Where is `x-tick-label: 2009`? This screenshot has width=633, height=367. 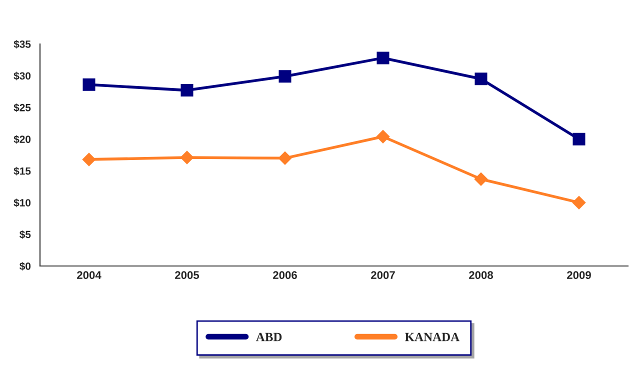 x-tick-label: 2009 is located at coordinates (579, 275).